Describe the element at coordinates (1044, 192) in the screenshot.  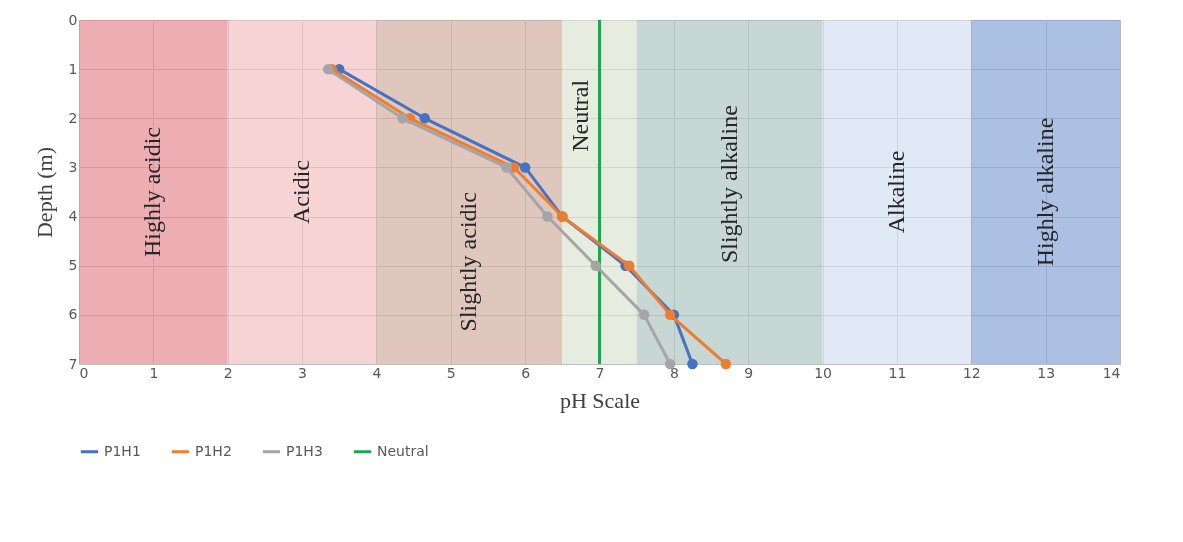
I see `band-label: Highly alkaline` at that location.